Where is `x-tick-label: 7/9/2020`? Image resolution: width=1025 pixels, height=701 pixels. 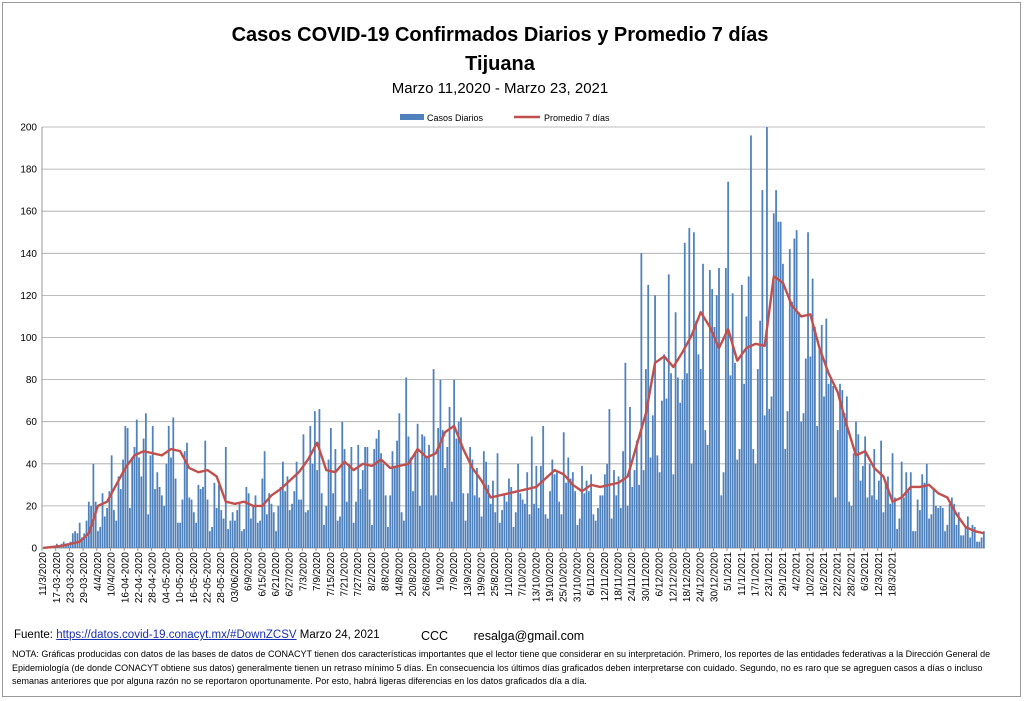
x-tick-label: 7/9/2020 is located at coordinates (454, 571).